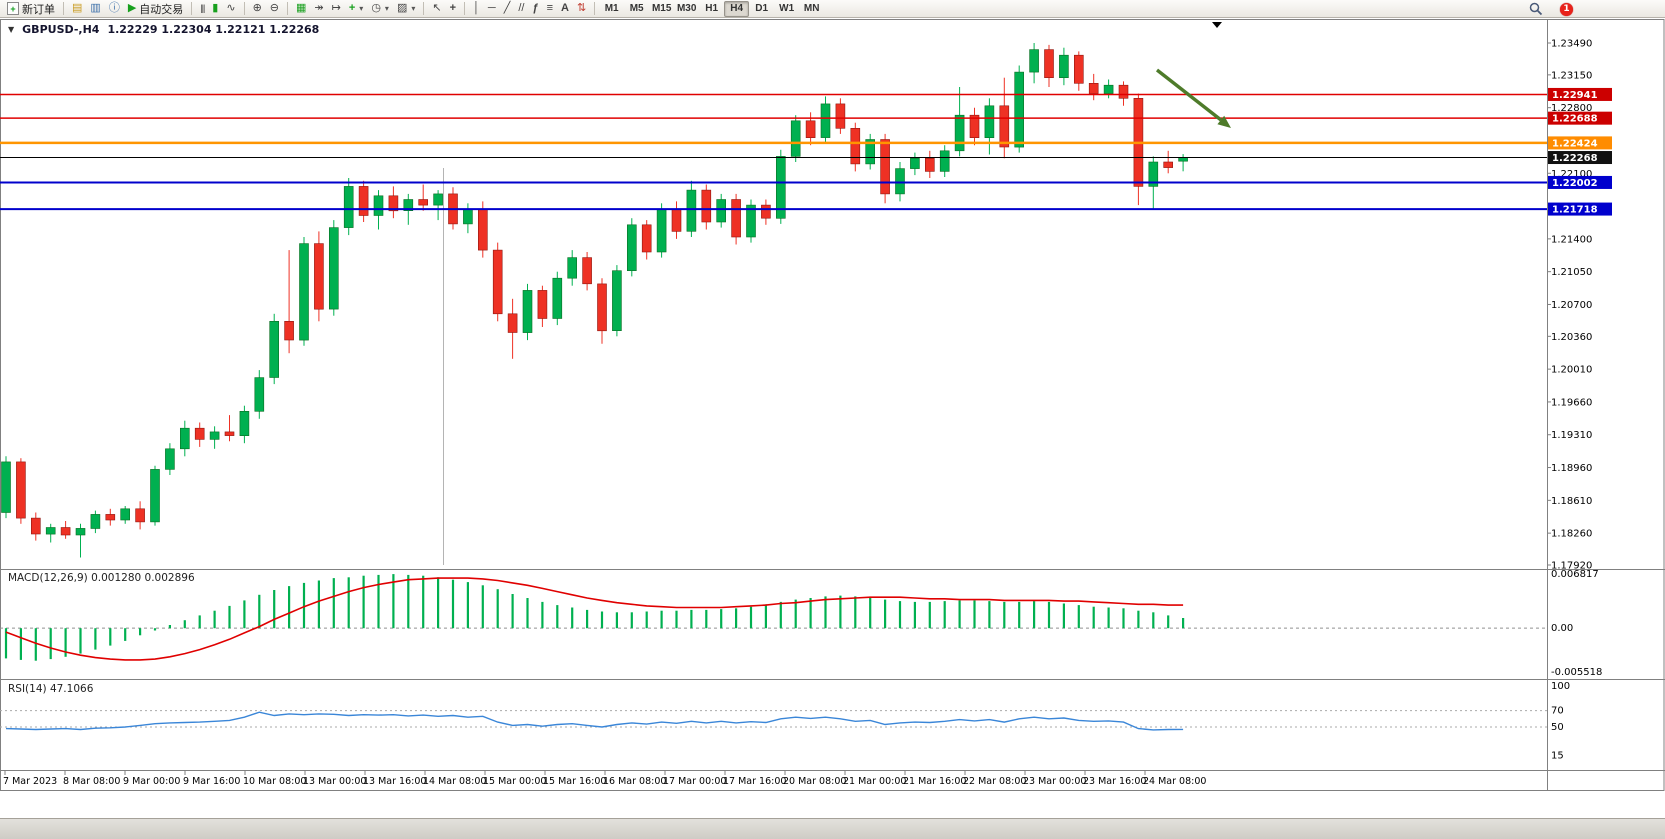  What do you see at coordinates (1571, 44) in the screenshot?
I see `price-tick-label: 1.23490` at bounding box center [1571, 44].